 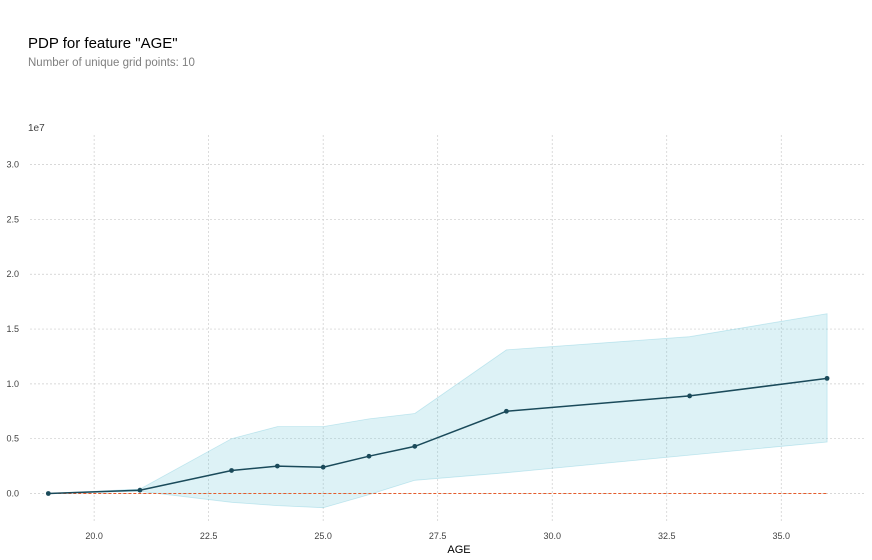 I want to click on x-tick-label: 22.5, so click(x=209, y=536).